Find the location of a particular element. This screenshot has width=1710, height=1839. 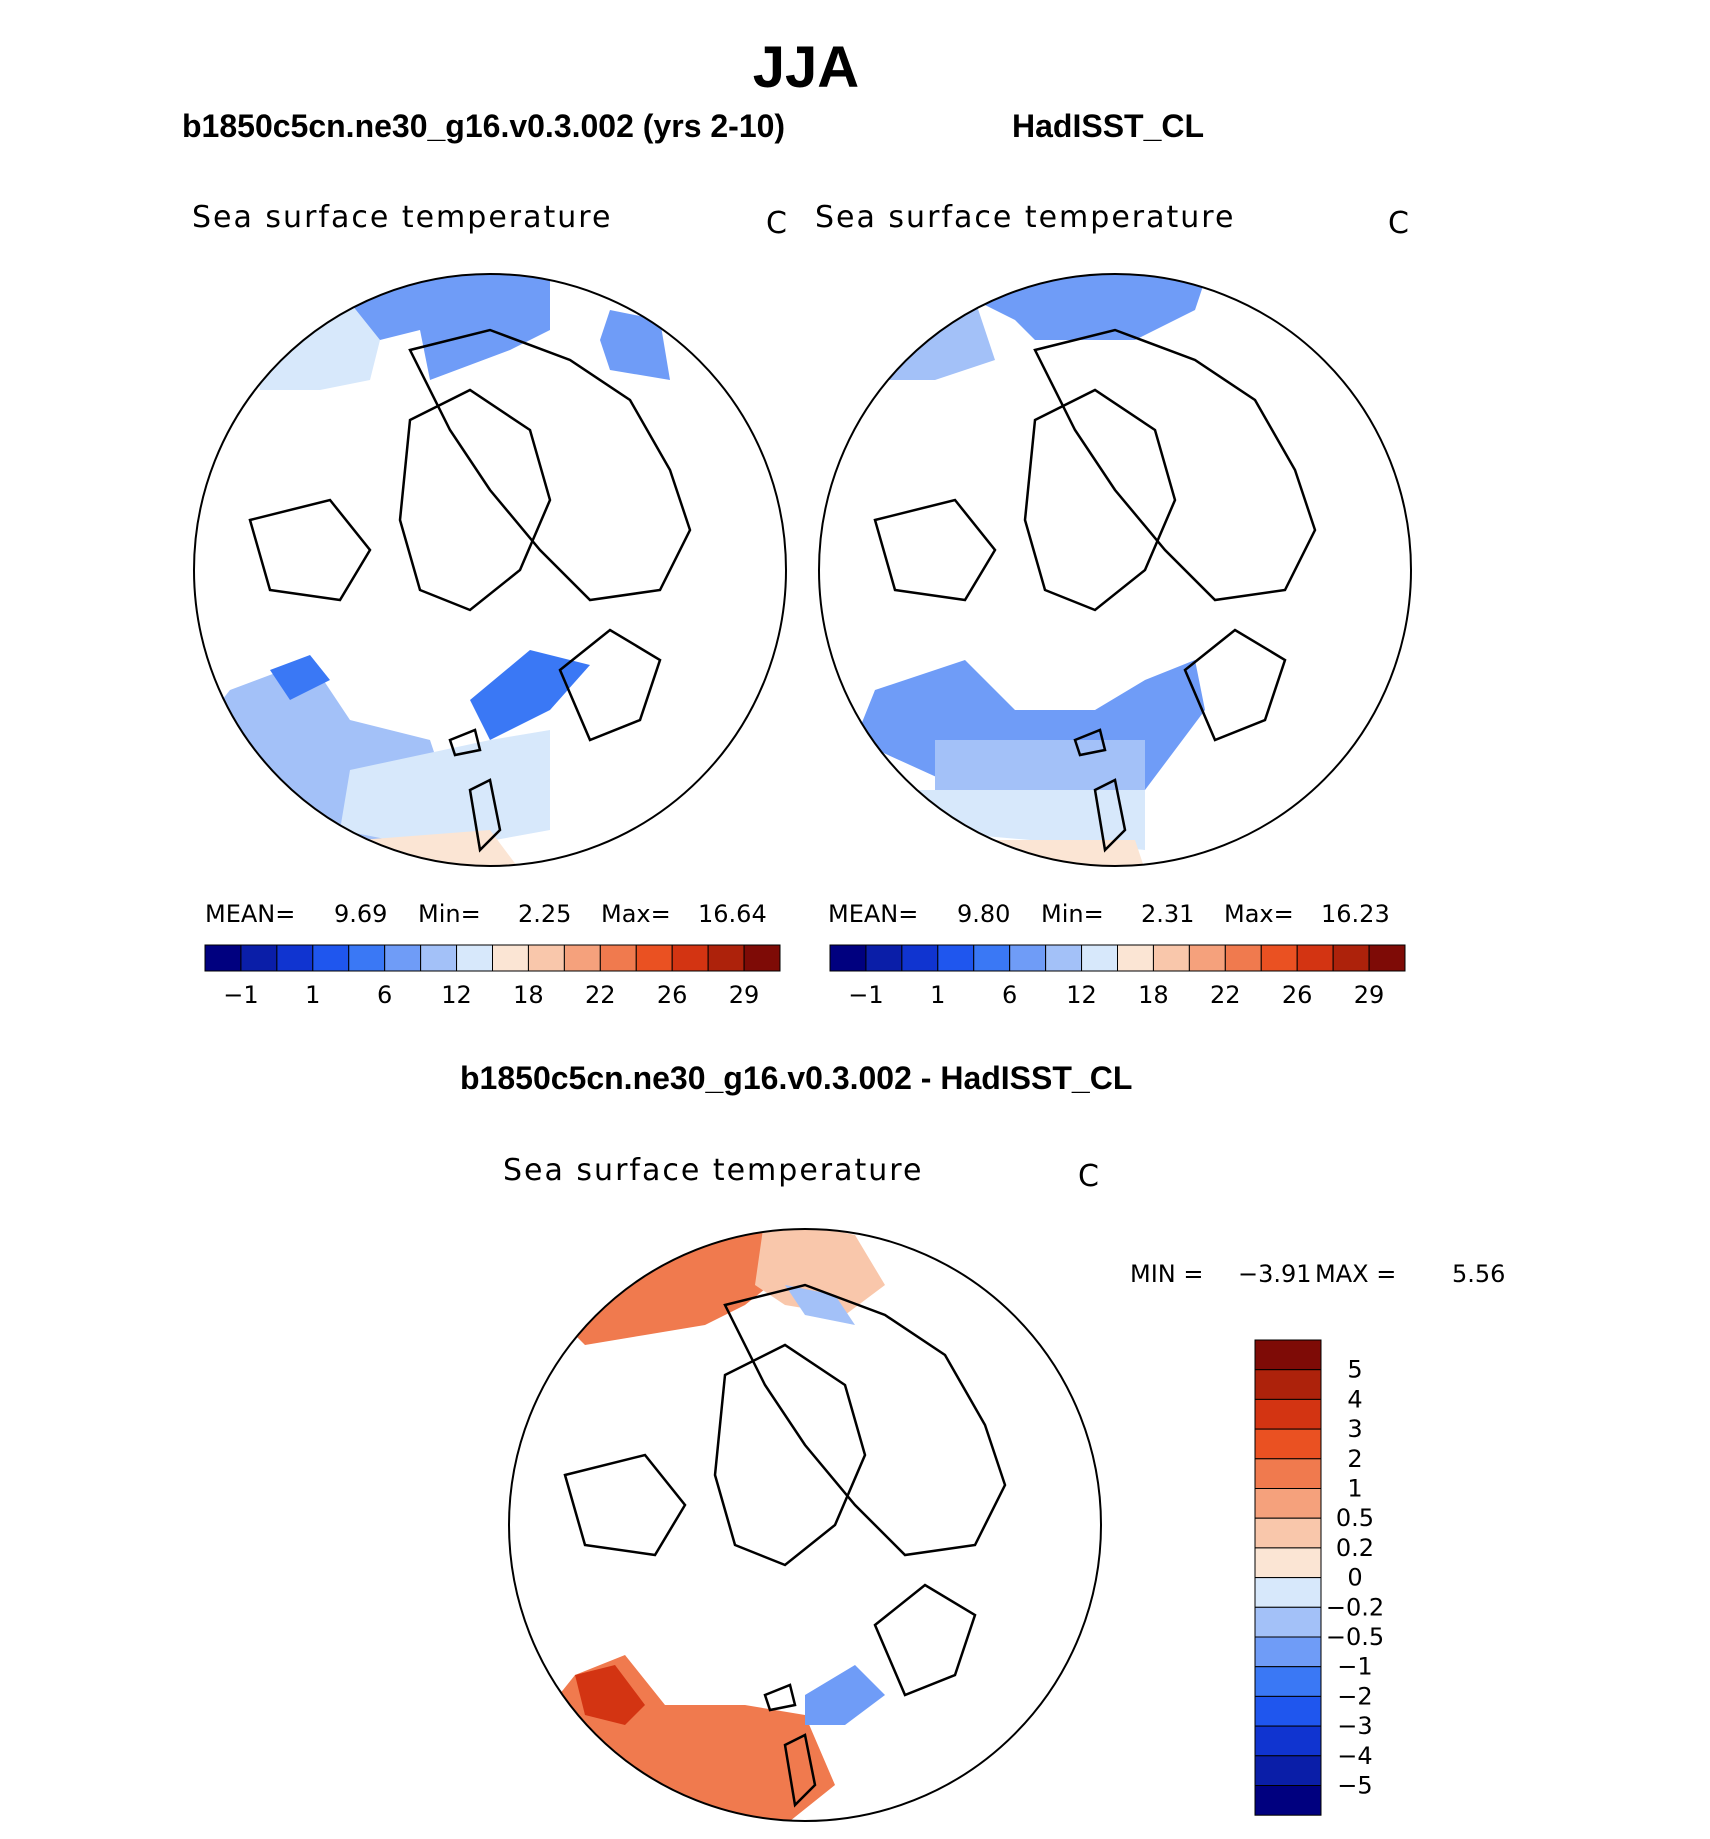

panel-1-coast-canada is located at coordinates (310, 550).